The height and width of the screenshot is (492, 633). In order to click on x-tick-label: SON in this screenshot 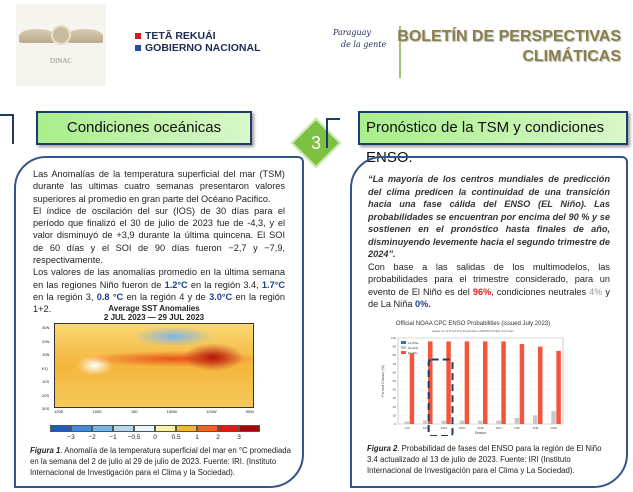, I will do `click(462, 428)`.